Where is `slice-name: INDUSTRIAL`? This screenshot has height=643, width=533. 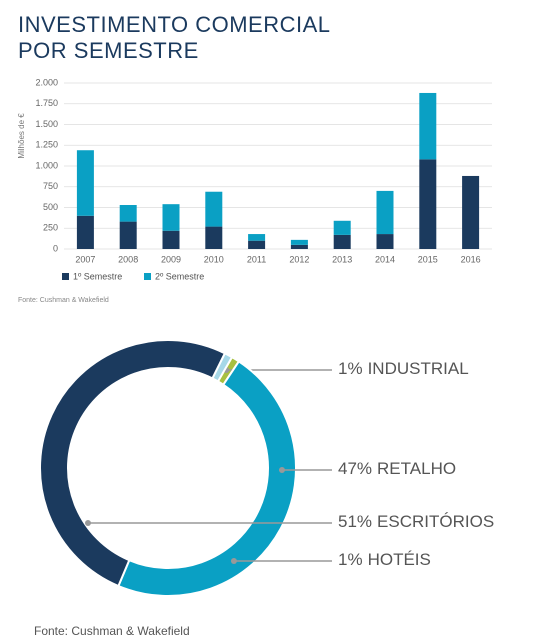 slice-name: INDUSTRIAL is located at coordinates (418, 368).